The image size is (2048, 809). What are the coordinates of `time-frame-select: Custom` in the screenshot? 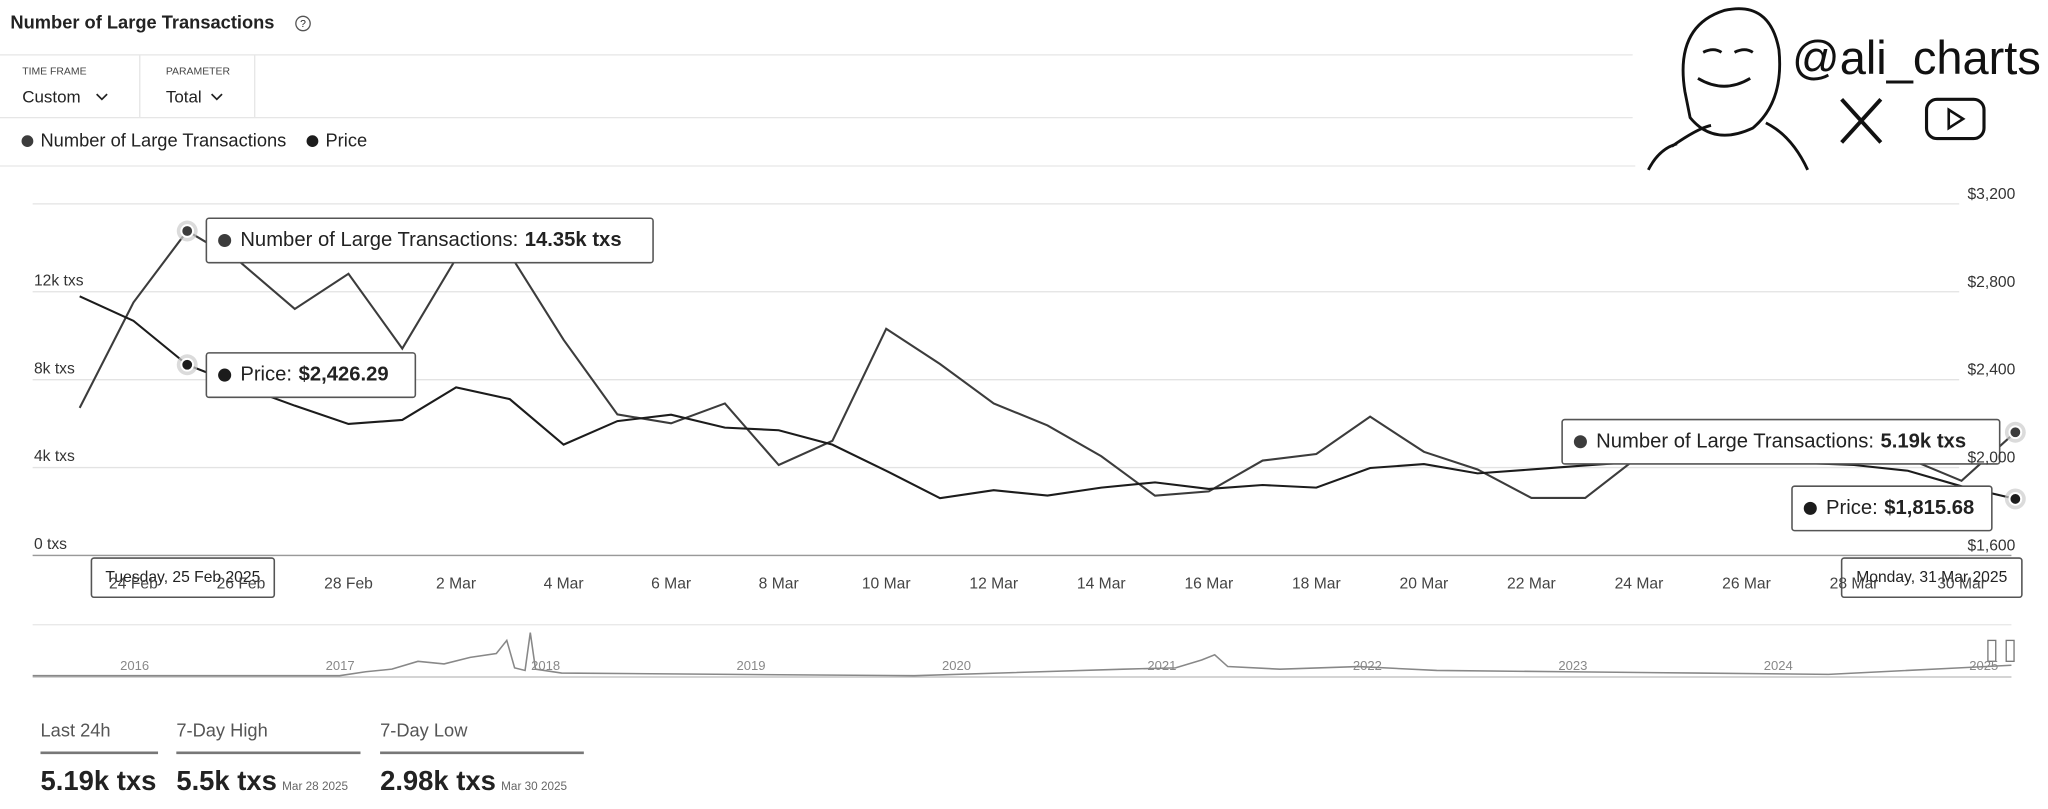 It's located at (65, 97).